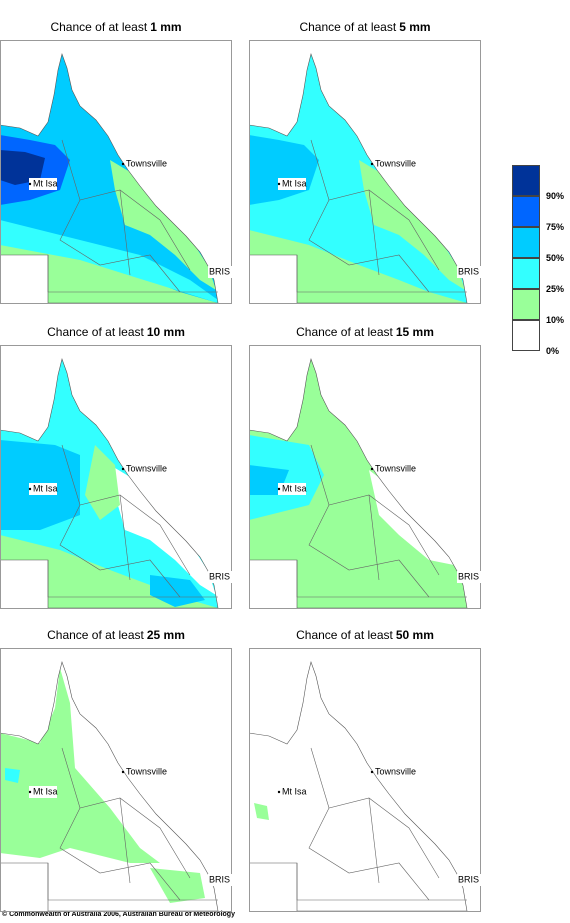  I want to click on panel-title: Chance of at least 10 mm, so click(116, 332).